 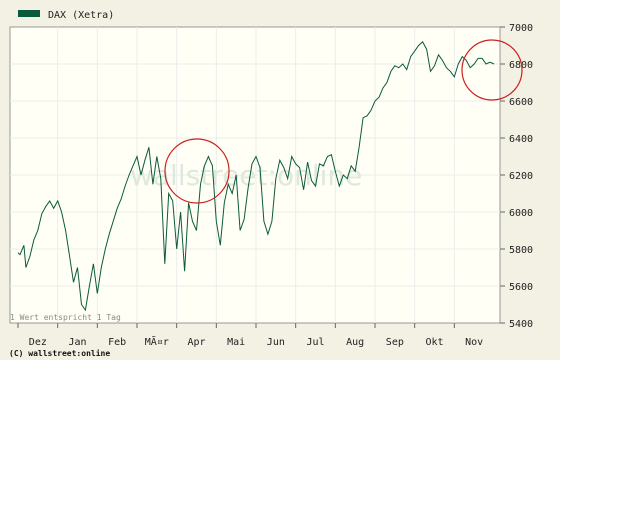 What do you see at coordinates (157, 341) in the screenshot?
I see `x-tick-label: MÃ¤r` at bounding box center [157, 341].